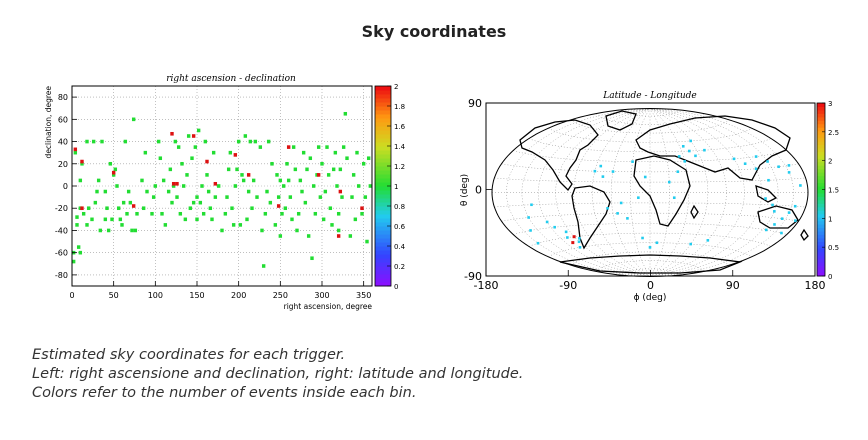 Image resolution: width=868 pixels, height=440 pixels. I want to click on right-meridian, so click(594, 192).